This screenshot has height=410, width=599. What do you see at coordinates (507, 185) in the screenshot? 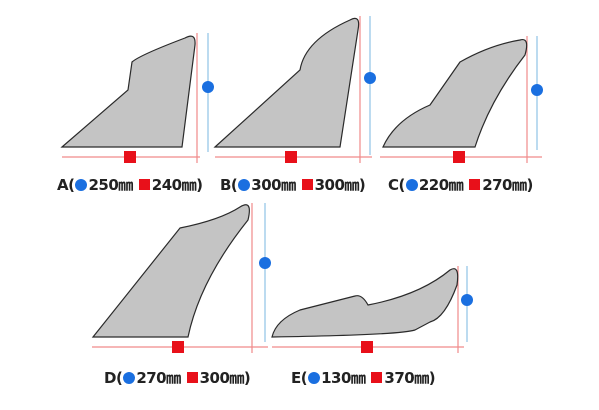
I see `width: 270㎜)` at bounding box center [507, 185].